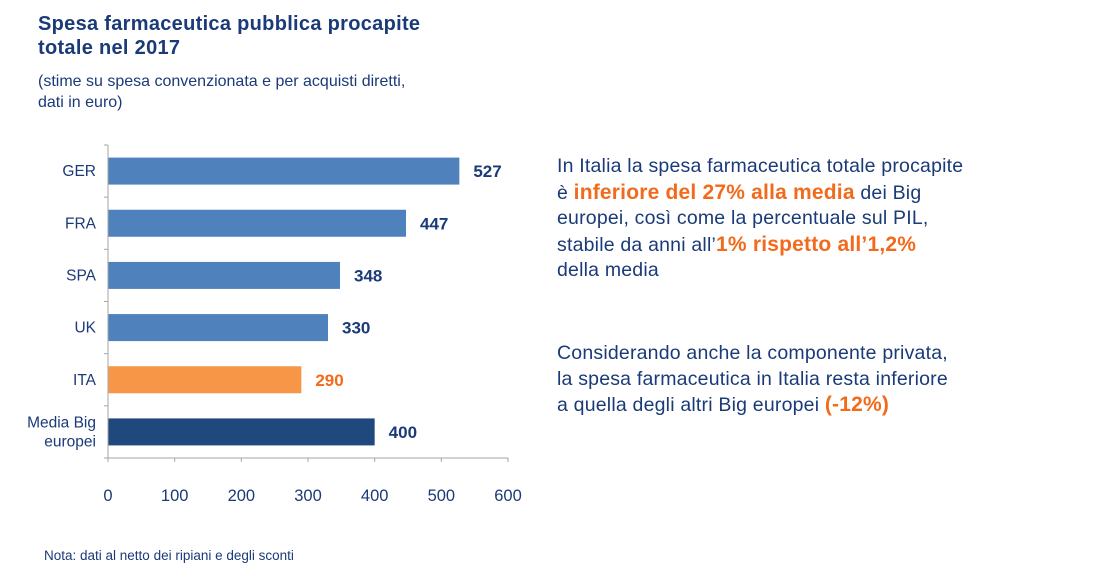 The height and width of the screenshot is (577, 1096). Describe the element at coordinates (205, 380) in the screenshot. I see `bar-ita` at that location.